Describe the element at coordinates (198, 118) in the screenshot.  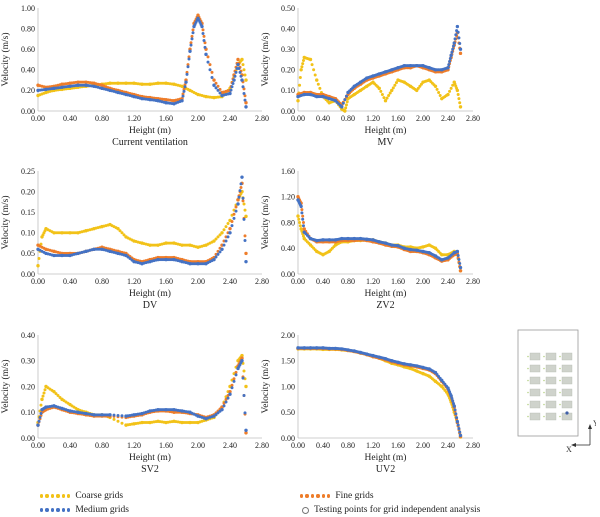
I see `x-tick-label: 2.00` at that location.